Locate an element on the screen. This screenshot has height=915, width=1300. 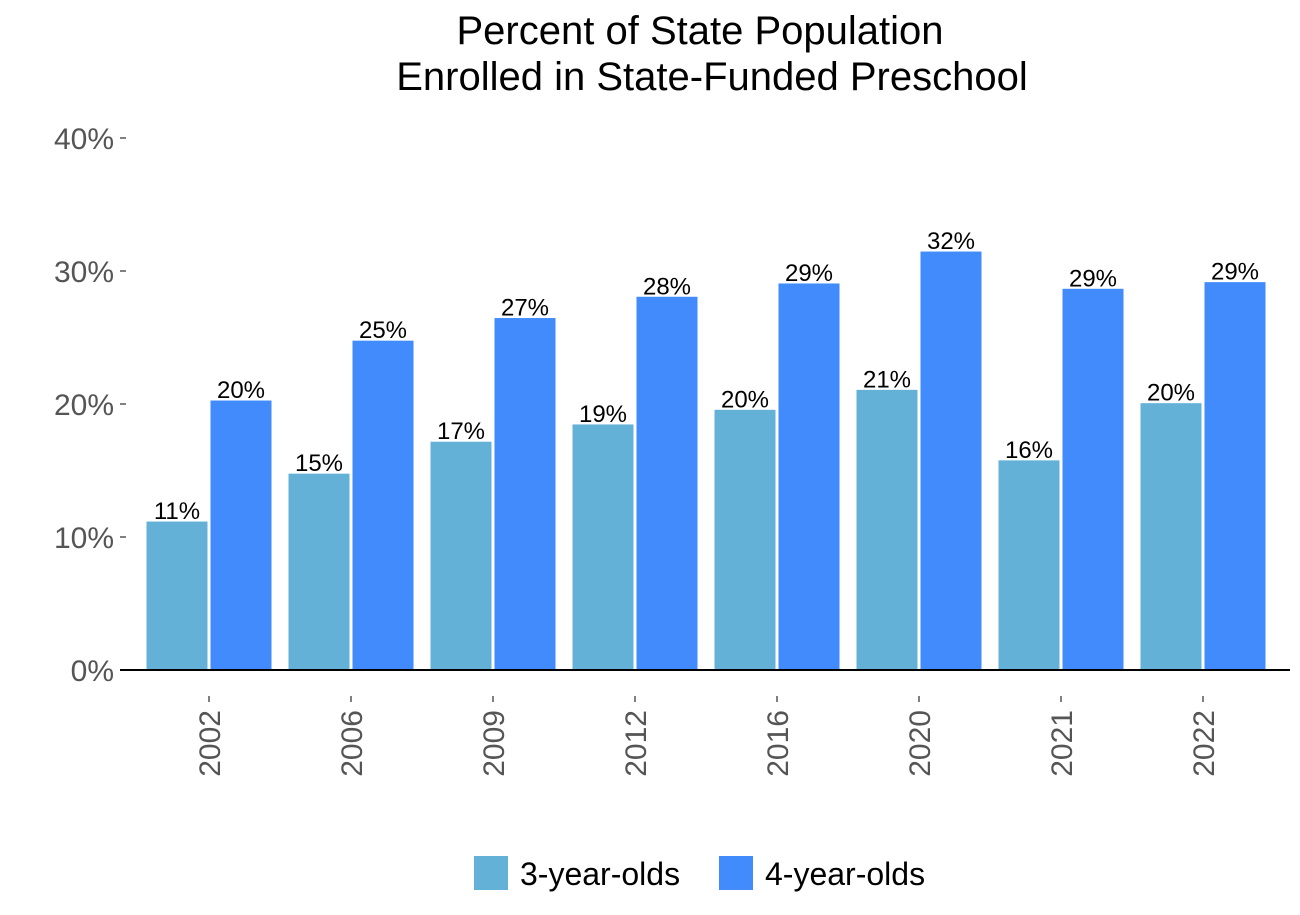
bar-label-4yo-2021: 29% is located at coordinates (1093, 278).